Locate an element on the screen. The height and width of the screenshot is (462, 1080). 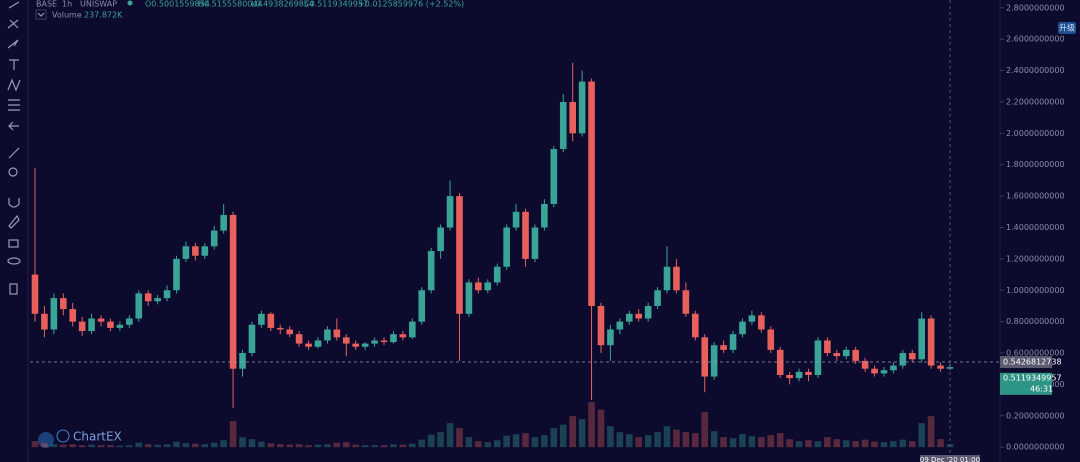
interval: 1h is located at coordinates (67, 4).